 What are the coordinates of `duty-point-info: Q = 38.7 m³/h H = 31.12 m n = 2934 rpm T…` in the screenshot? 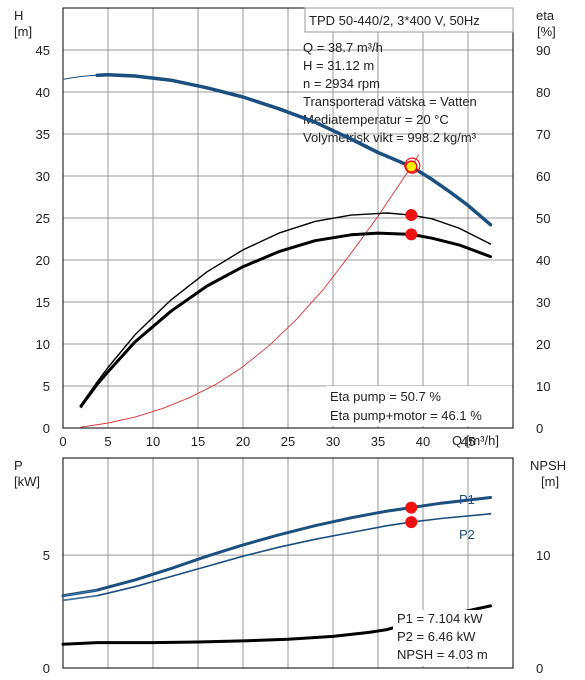 It's located at (390, 92).